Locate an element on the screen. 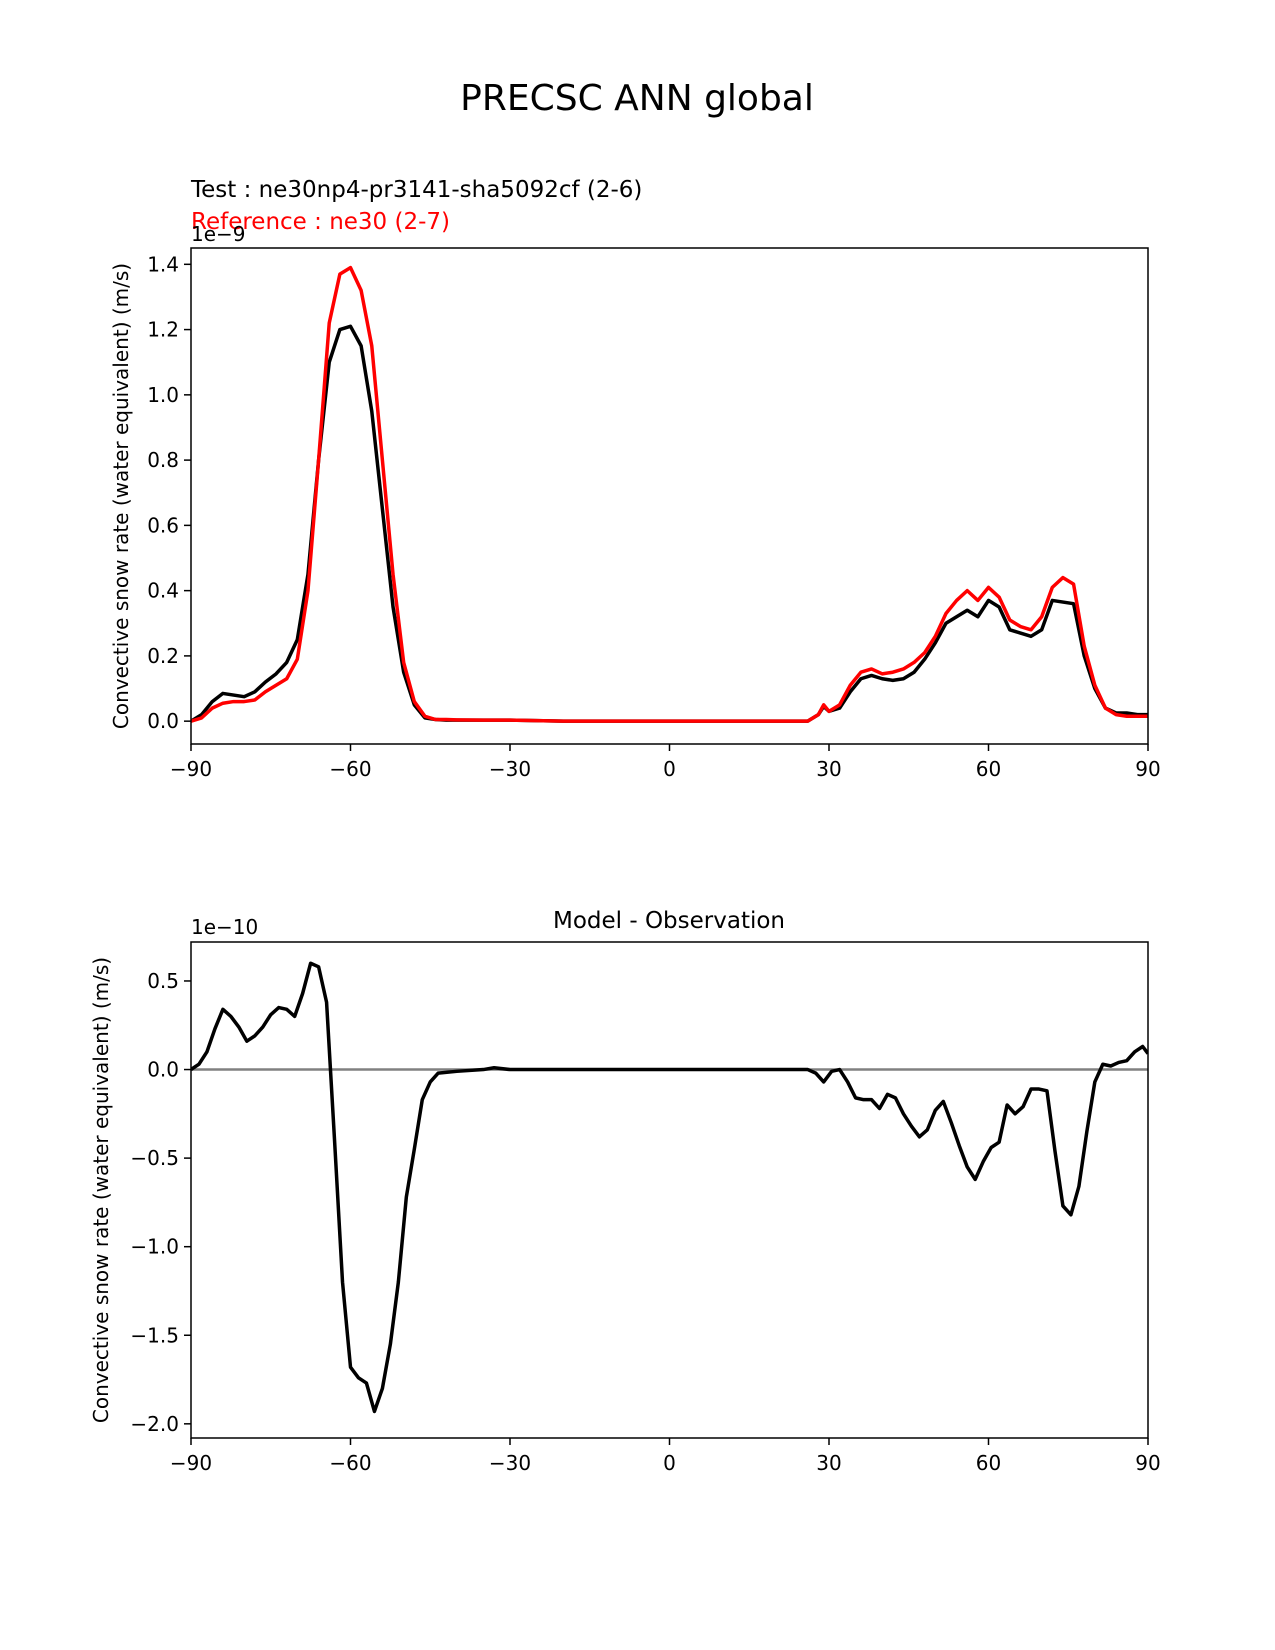 Image resolution: width=1275 pixels, height=1650 pixels. top-x-tick-label: 90 is located at coordinates (1147, 769).